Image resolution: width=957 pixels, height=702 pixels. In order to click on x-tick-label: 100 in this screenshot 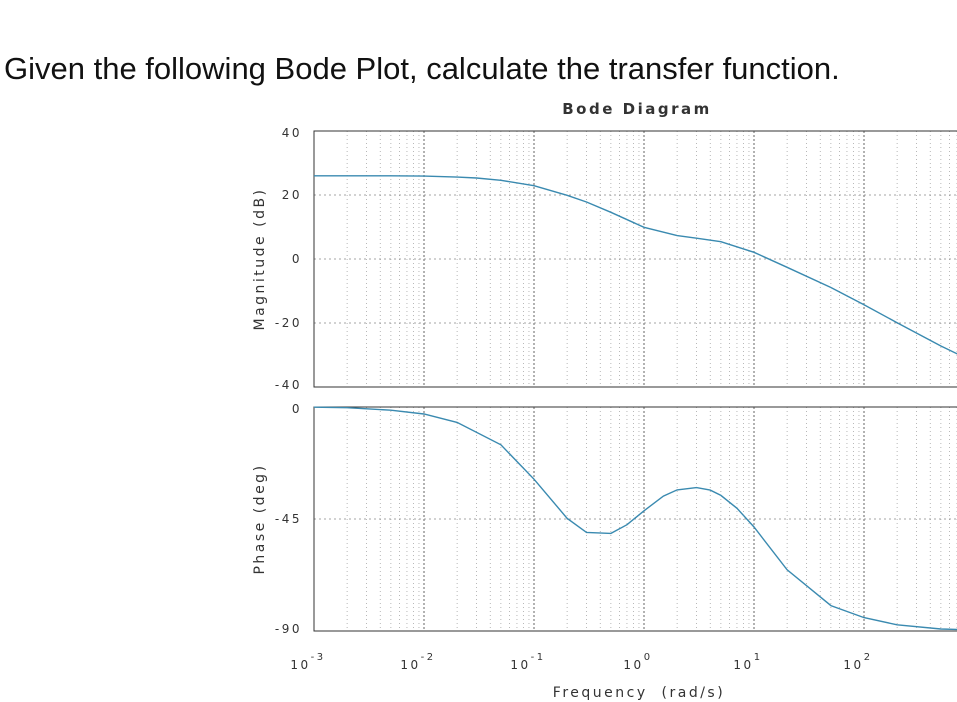, I will do `click(637, 662)`.